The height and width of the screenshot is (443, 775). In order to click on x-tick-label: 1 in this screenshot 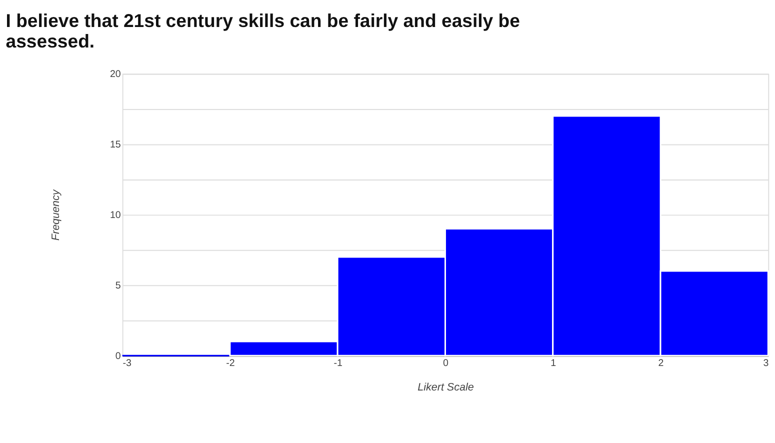, I will do `click(553, 363)`.